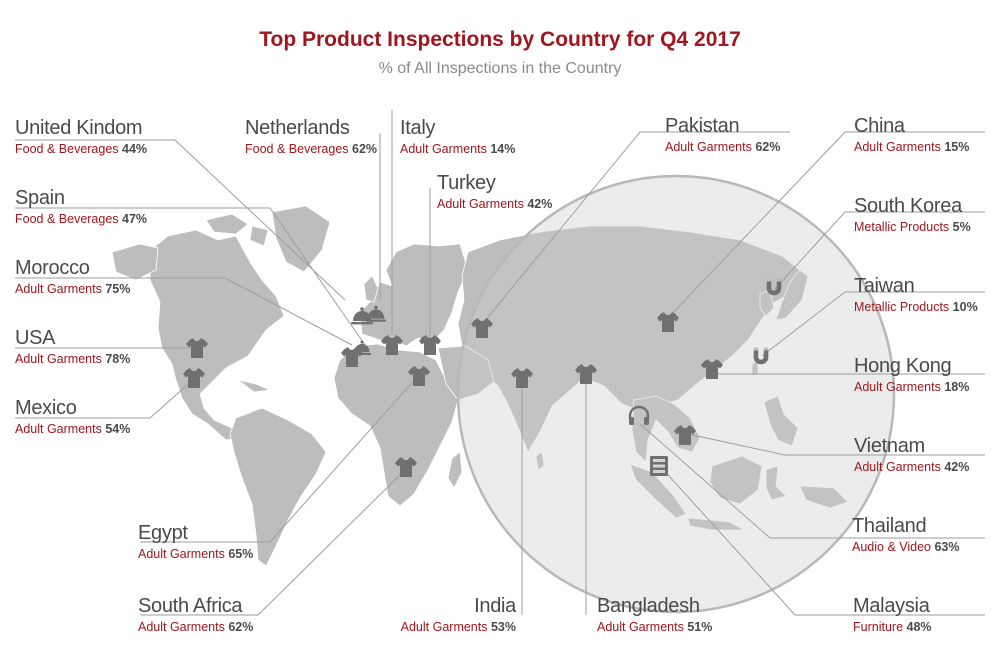 This screenshot has height=660, width=1000. Describe the element at coordinates (195, 615) in the screenshot. I see `label-south-africa: South Africa Adult Garments 62%` at that location.